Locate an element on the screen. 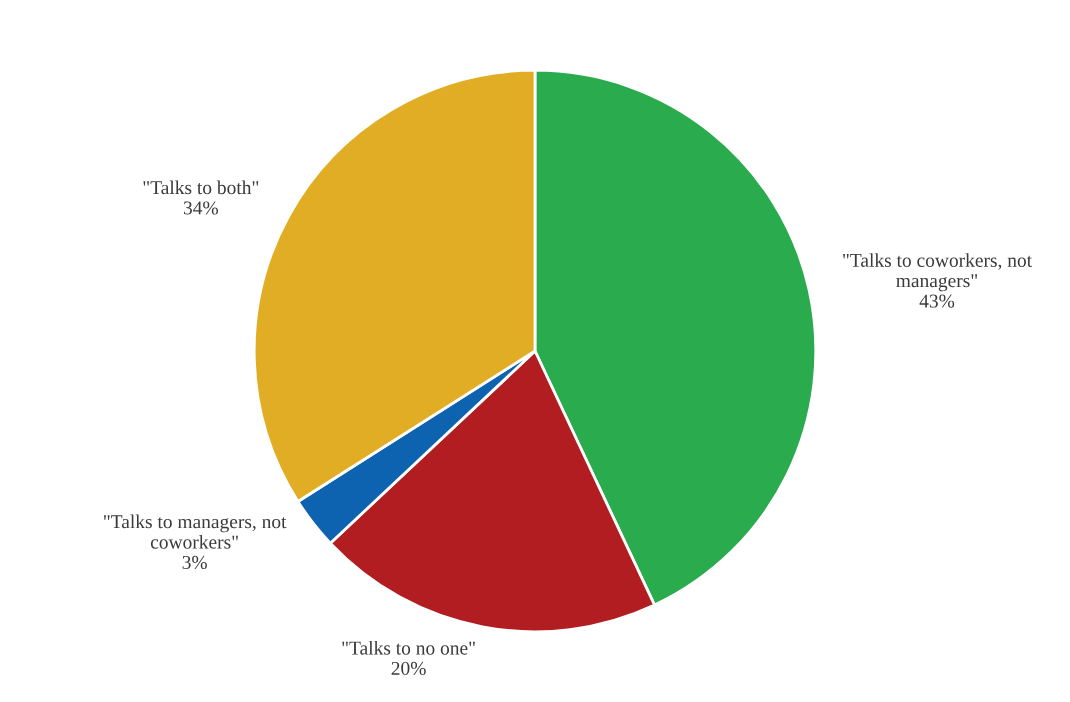 This screenshot has height=702, width=1070. slice-label: "Talks to both" is located at coordinates (201, 187).